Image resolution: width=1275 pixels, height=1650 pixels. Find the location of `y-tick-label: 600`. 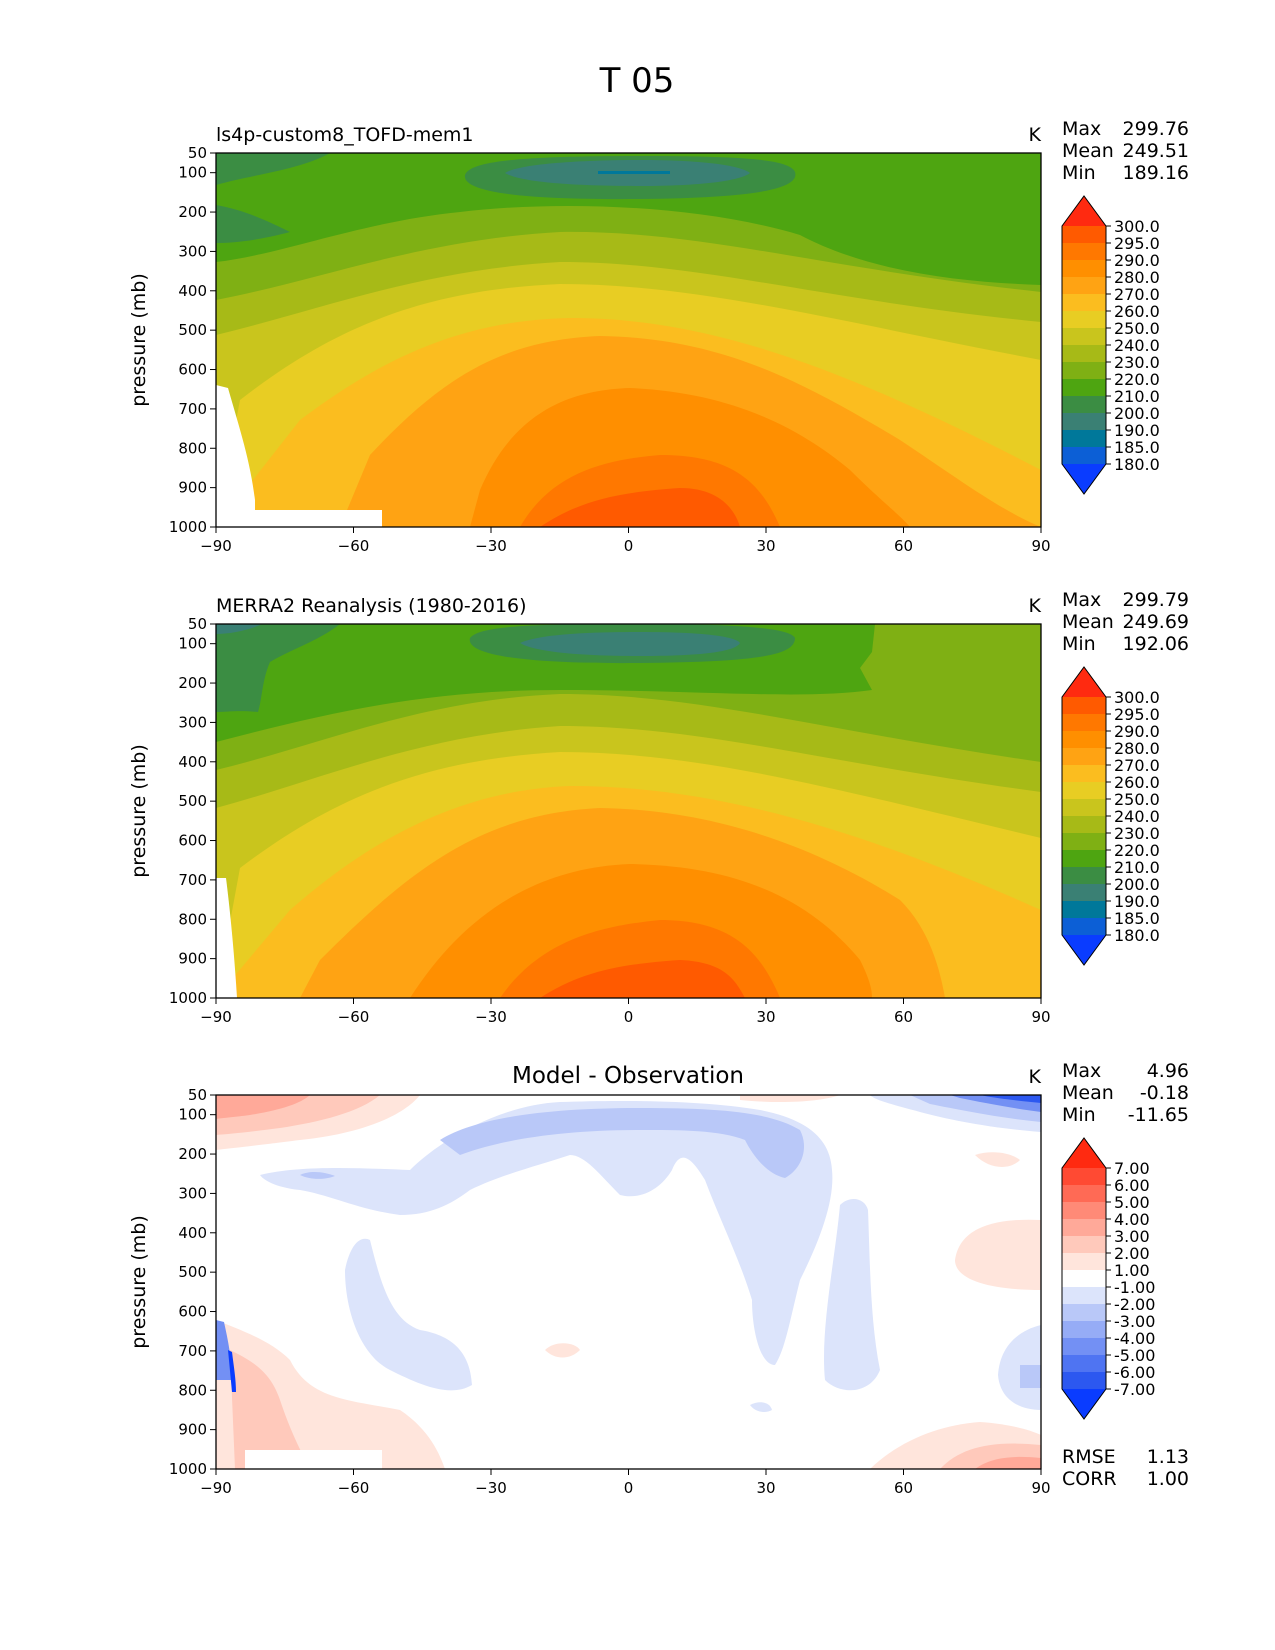

y-tick-label: 600 is located at coordinates (192, 841).